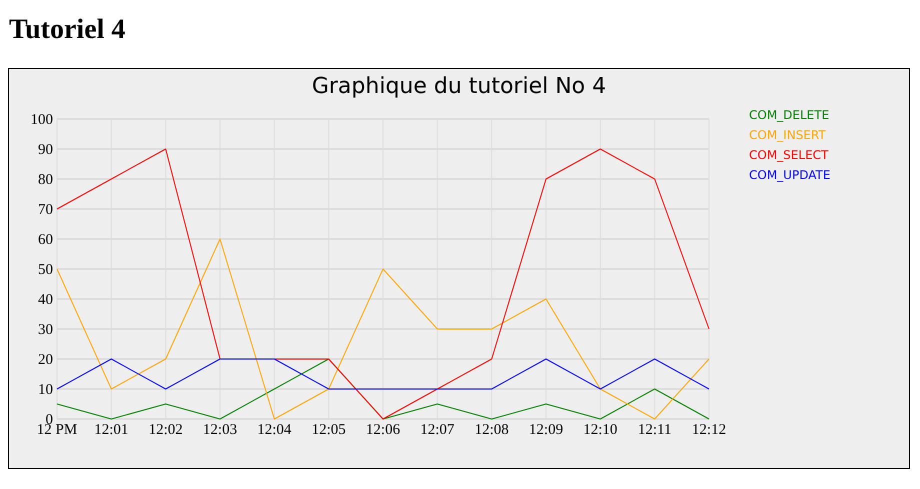 This screenshot has height=489, width=920. I want to click on text: COM_UPDATE, so click(789, 175).